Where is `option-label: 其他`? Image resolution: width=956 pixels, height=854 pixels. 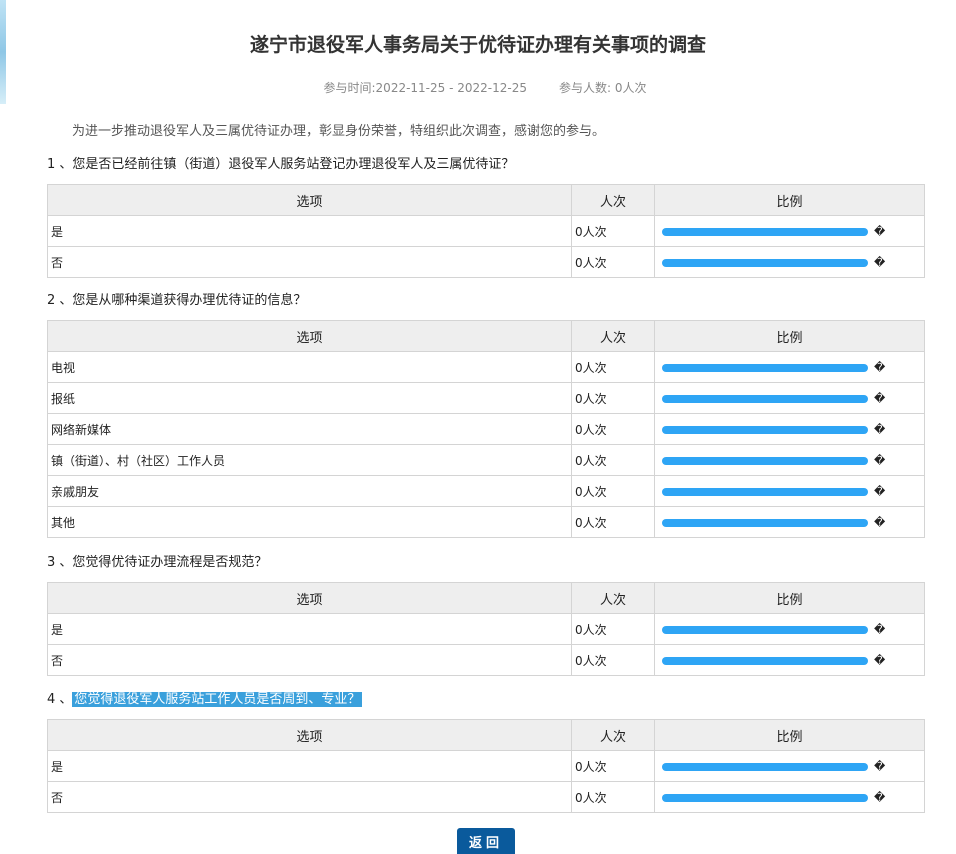
option-label: 其他 is located at coordinates (309, 522).